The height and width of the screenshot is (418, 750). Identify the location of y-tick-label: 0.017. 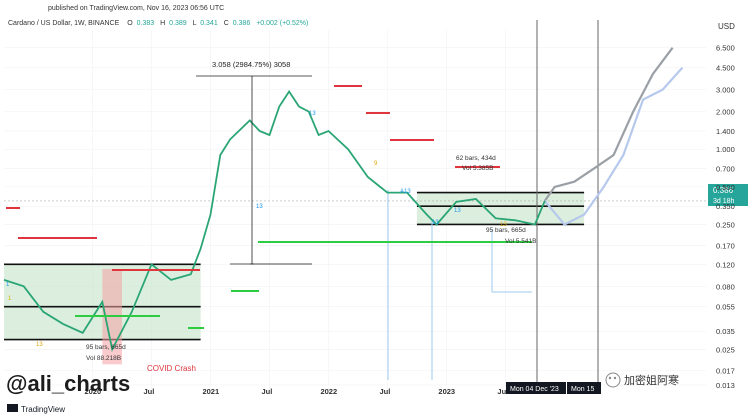
(725, 370).